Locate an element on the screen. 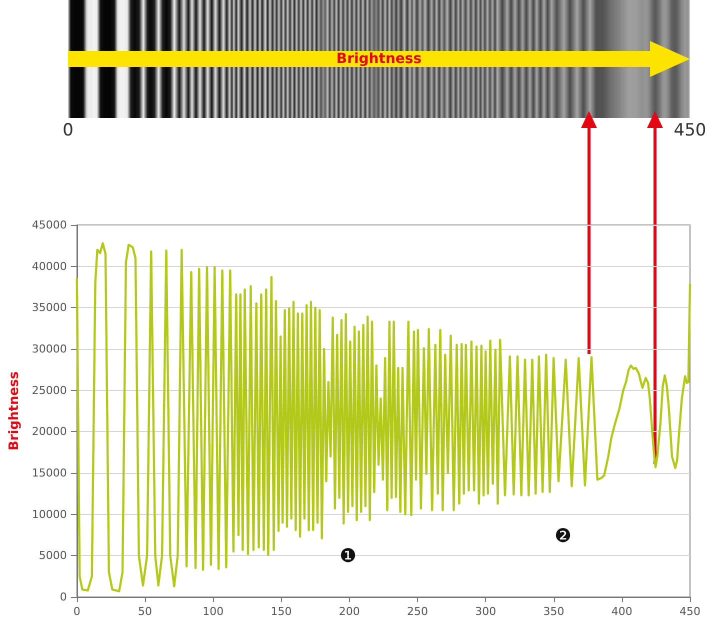 This screenshot has width=714, height=628. annotation: ❷ is located at coordinates (563, 536).